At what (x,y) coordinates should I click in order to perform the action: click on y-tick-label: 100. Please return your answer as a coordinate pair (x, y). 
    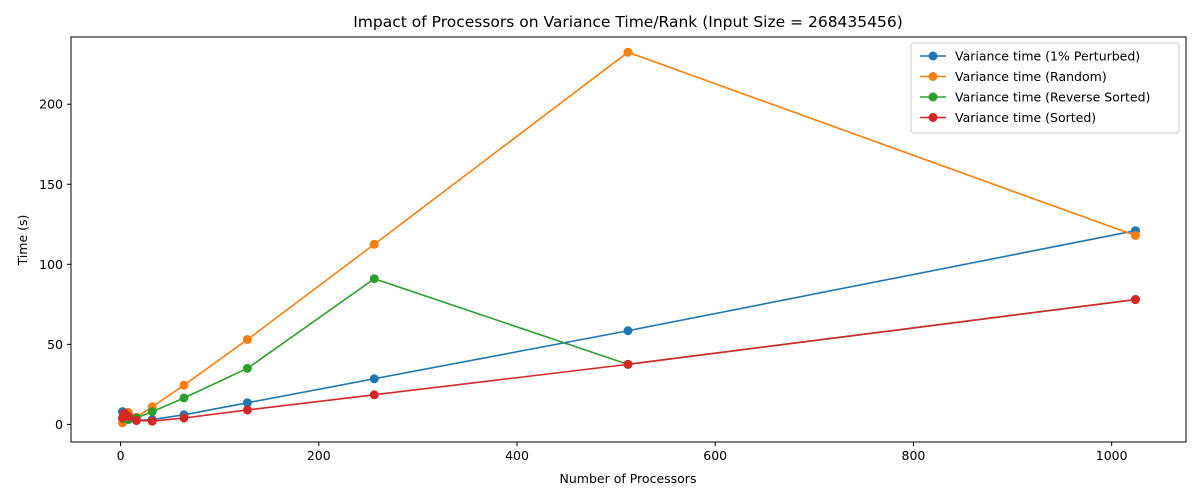
    Looking at the image, I should click on (51, 264).